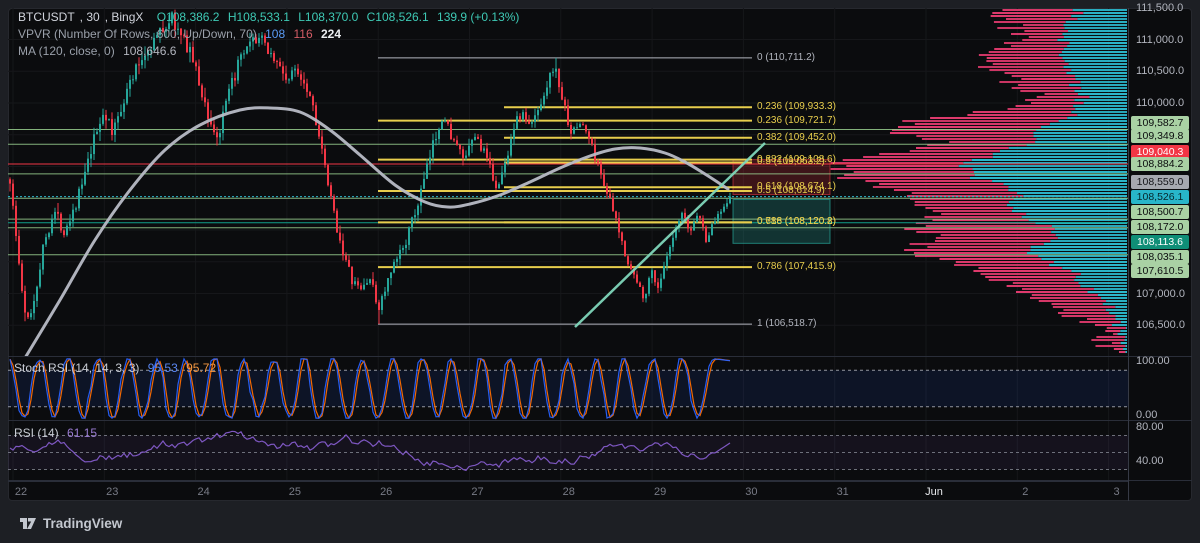  What do you see at coordinates (1160, 257) in the screenshot?
I see `price-axis-label: 108,035.1` at bounding box center [1160, 257].